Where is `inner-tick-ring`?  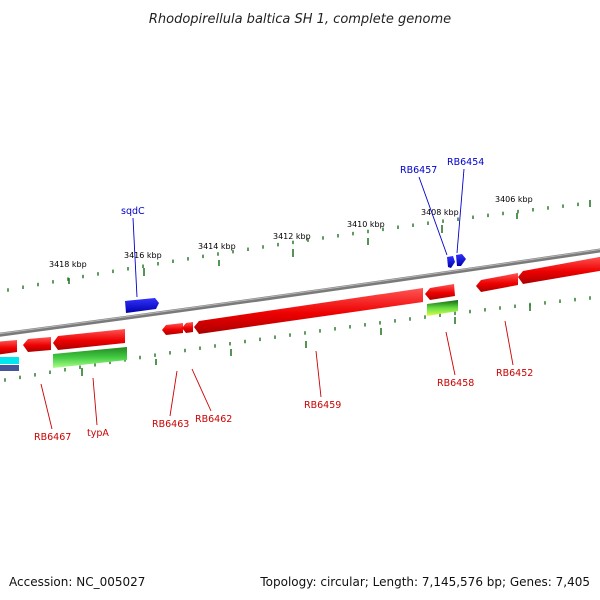
inner-tick-ring is located at coordinates (297, 339).